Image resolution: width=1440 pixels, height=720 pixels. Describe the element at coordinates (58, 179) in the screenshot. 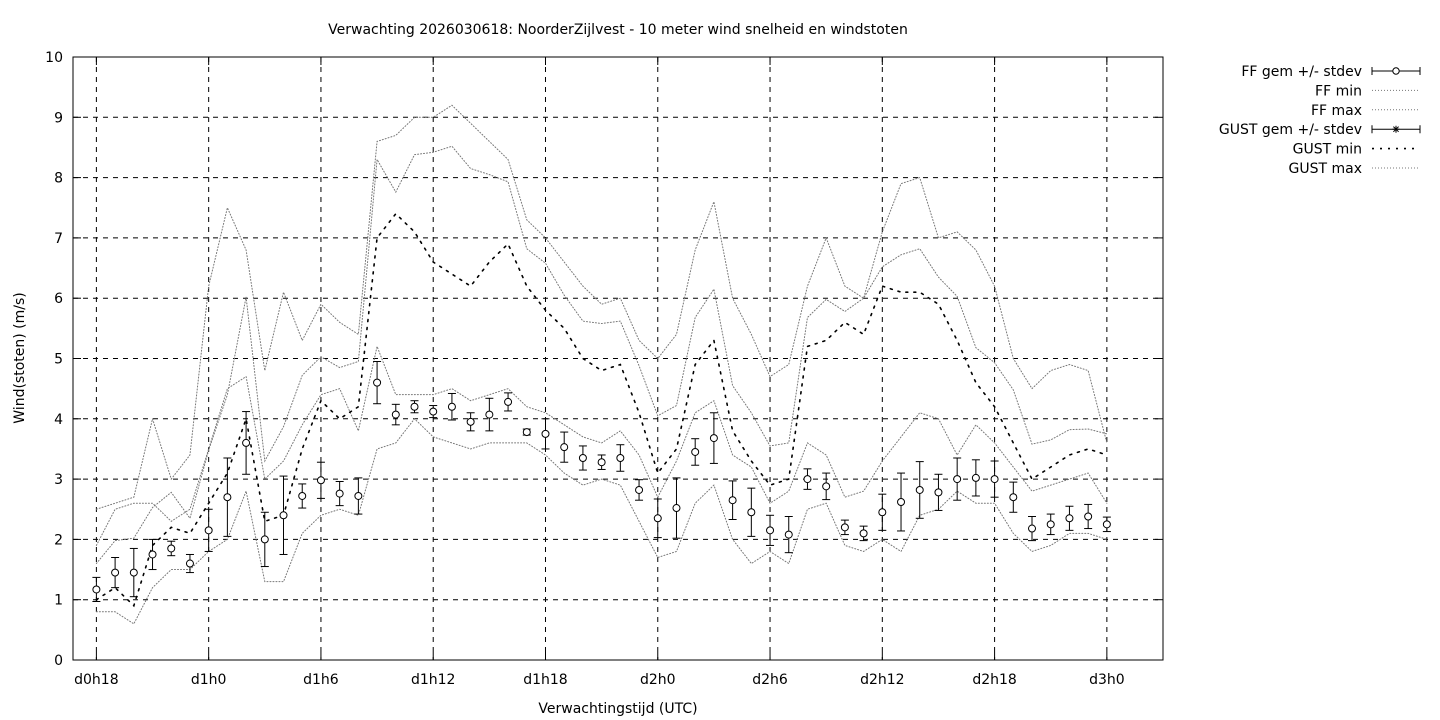

I see `y-tick-label: 8` at that location.